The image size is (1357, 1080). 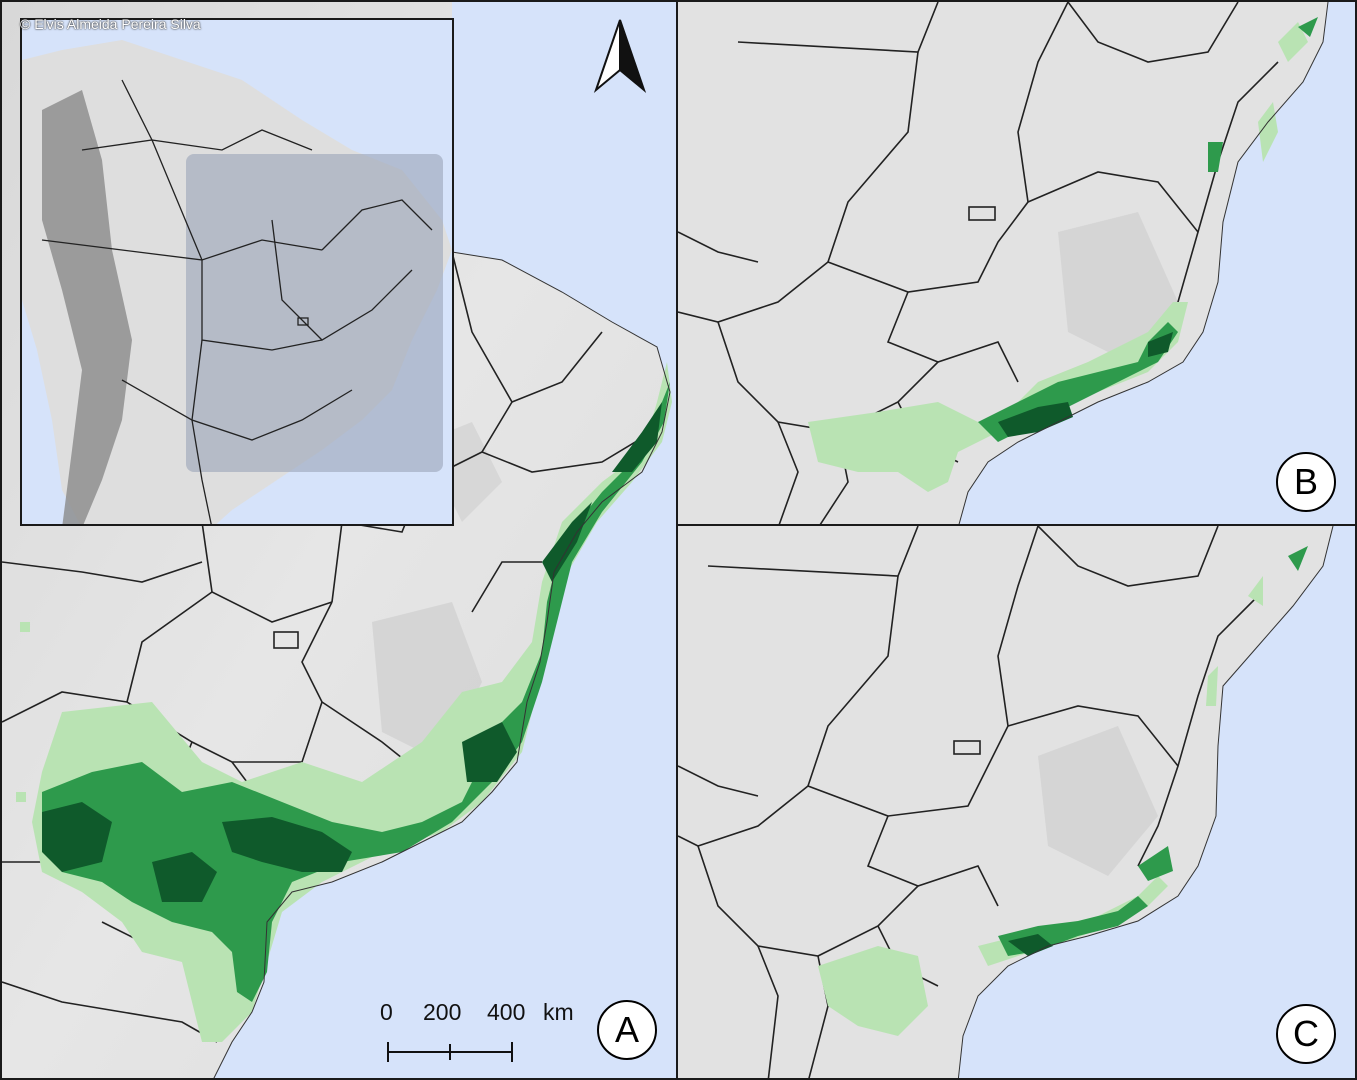 I want to click on scale-unit: km, so click(x=558, y=1012).